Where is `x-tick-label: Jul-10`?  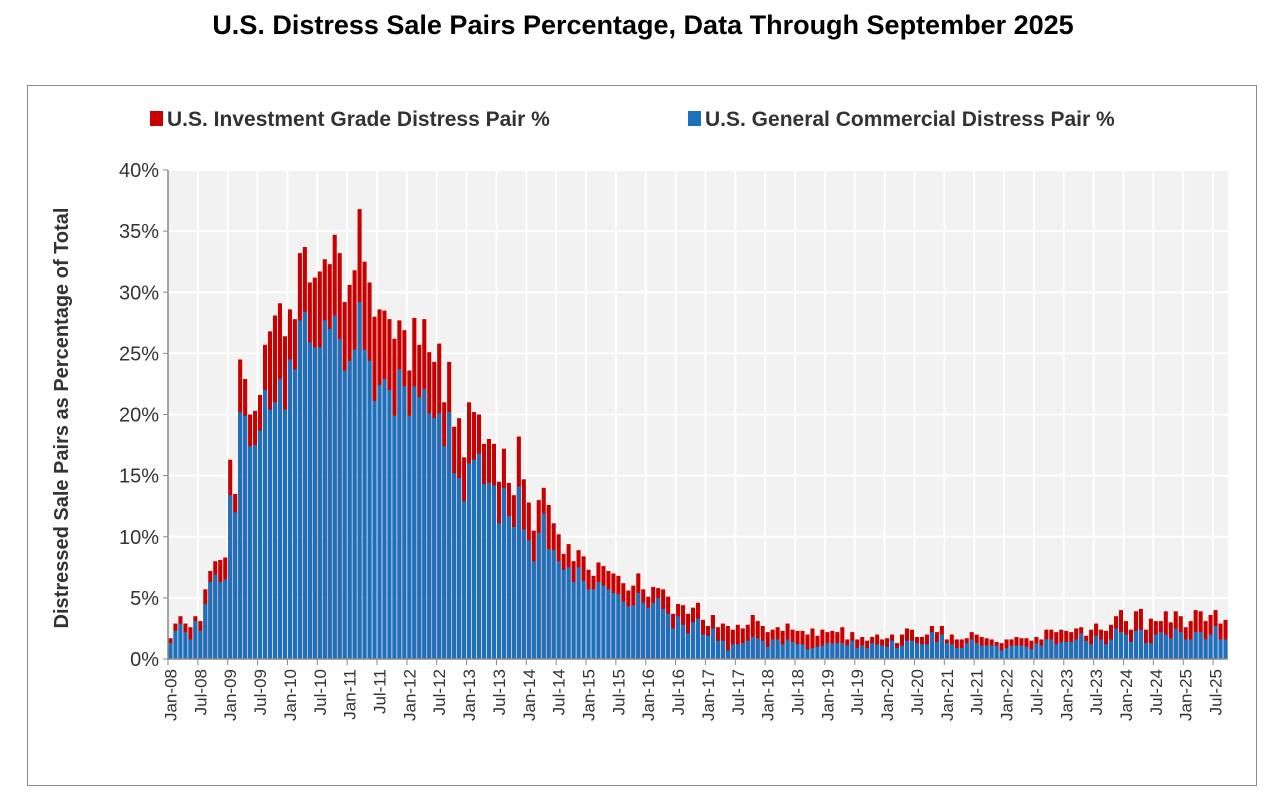 x-tick-label: Jul-10 is located at coordinates (320, 692).